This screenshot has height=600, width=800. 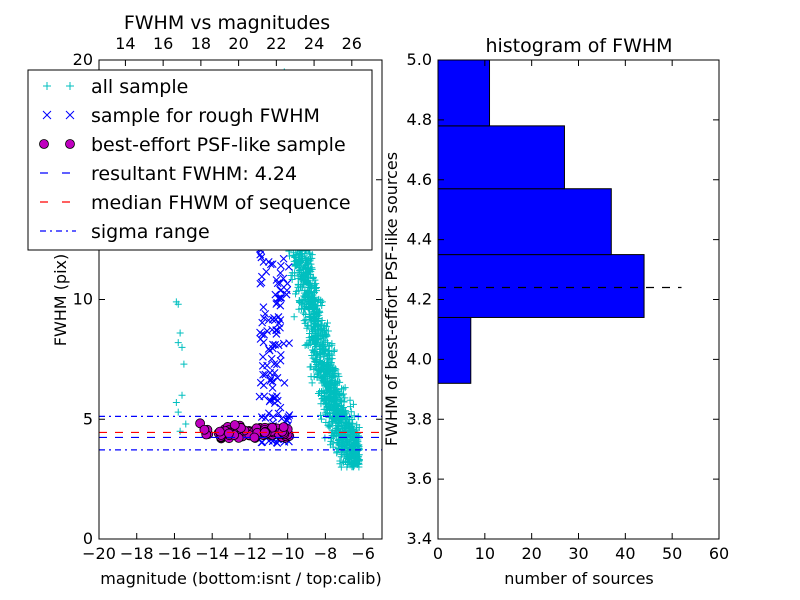 I want to click on x-tick-label: 40, so click(x=625, y=553).